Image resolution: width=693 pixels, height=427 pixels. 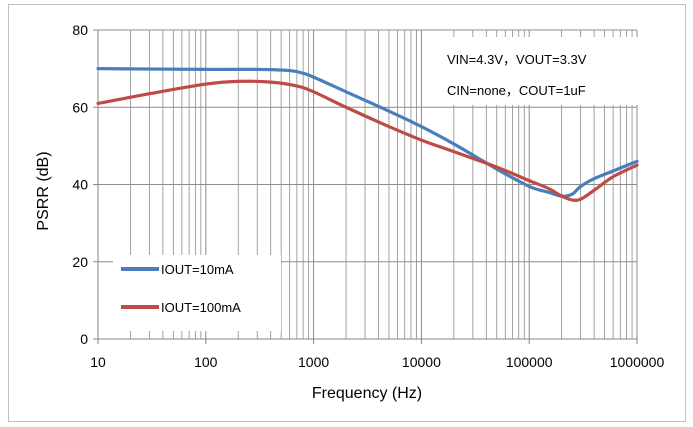 What do you see at coordinates (197, 293) in the screenshot?
I see `legend: IOUT=10mA IOUT=100mA` at bounding box center [197, 293].